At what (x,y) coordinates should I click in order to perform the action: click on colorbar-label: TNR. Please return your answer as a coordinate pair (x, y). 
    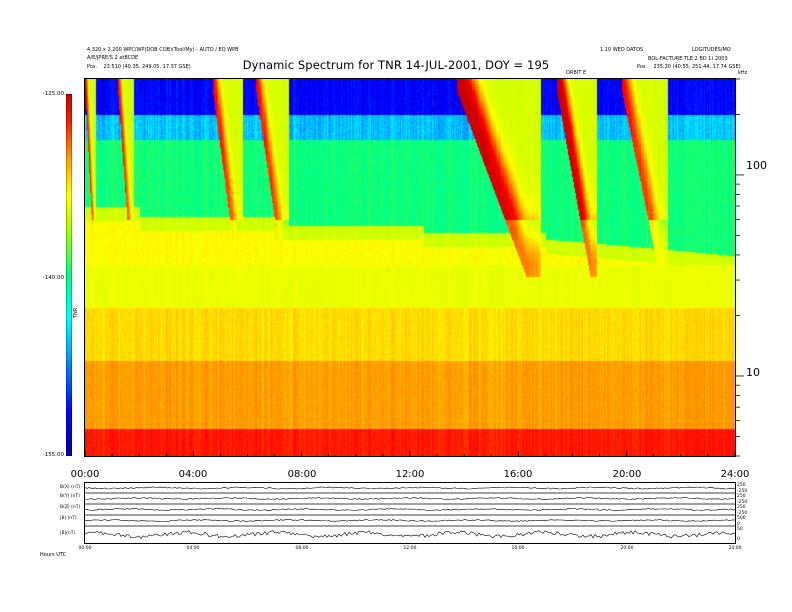
    Looking at the image, I should click on (76, 312).